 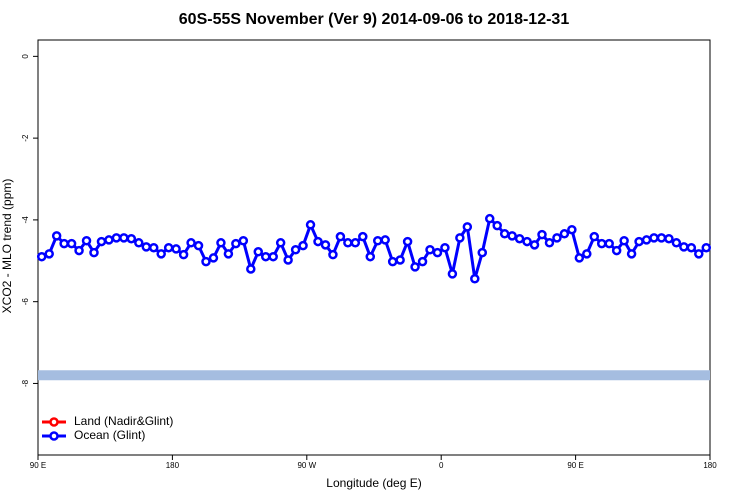 What do you see at coordinates (38, 465) in the screenshot?
I see `x-tick-label: 90 E` at bounding box center [38, 465].